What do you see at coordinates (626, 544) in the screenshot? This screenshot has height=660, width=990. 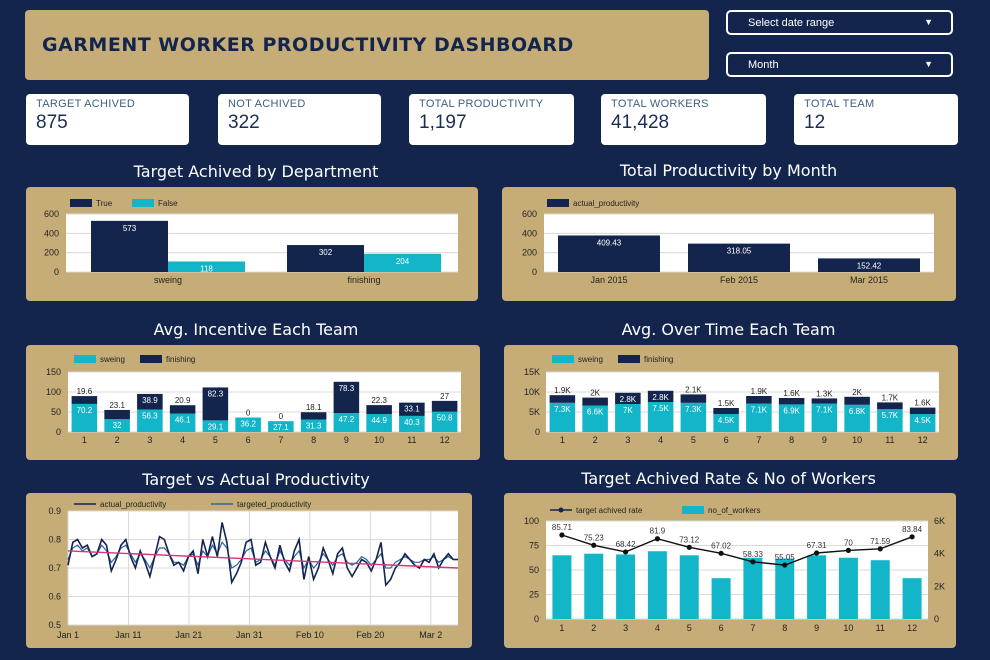 I see `data-label: 68.42` at bounding box center [626, 544].